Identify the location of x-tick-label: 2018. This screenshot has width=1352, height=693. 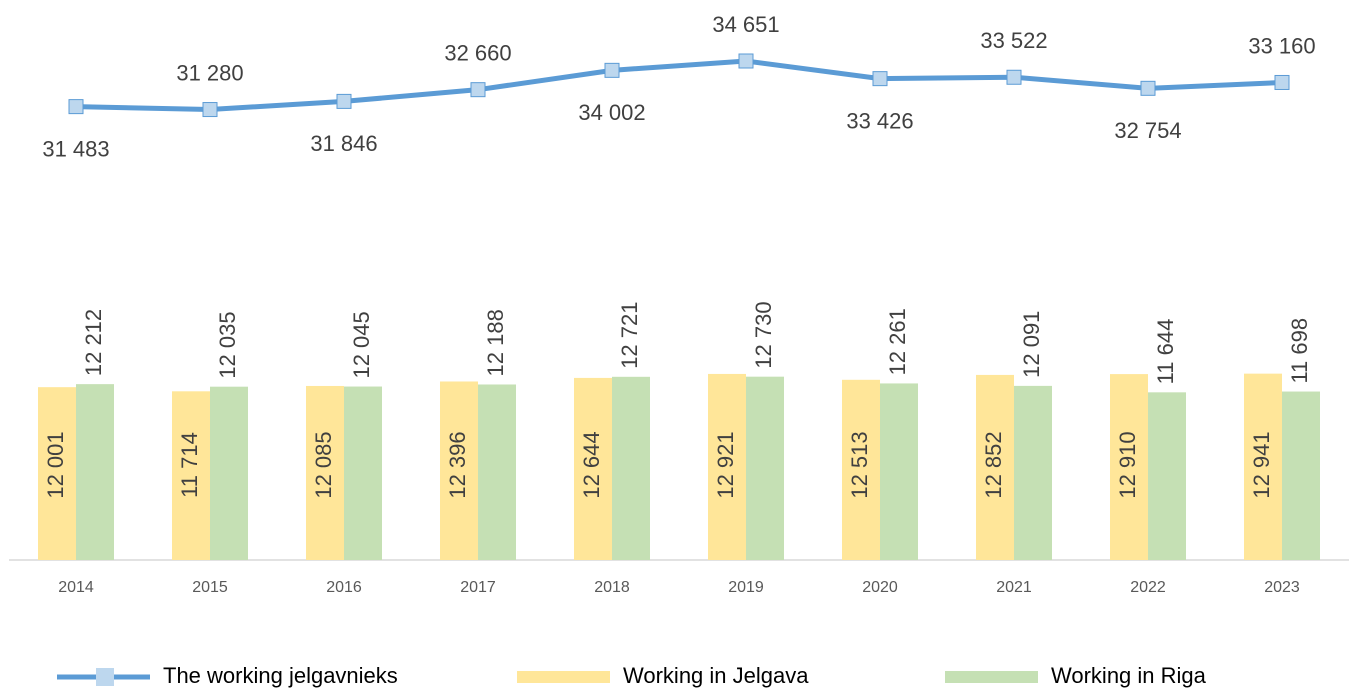
(612, 587).